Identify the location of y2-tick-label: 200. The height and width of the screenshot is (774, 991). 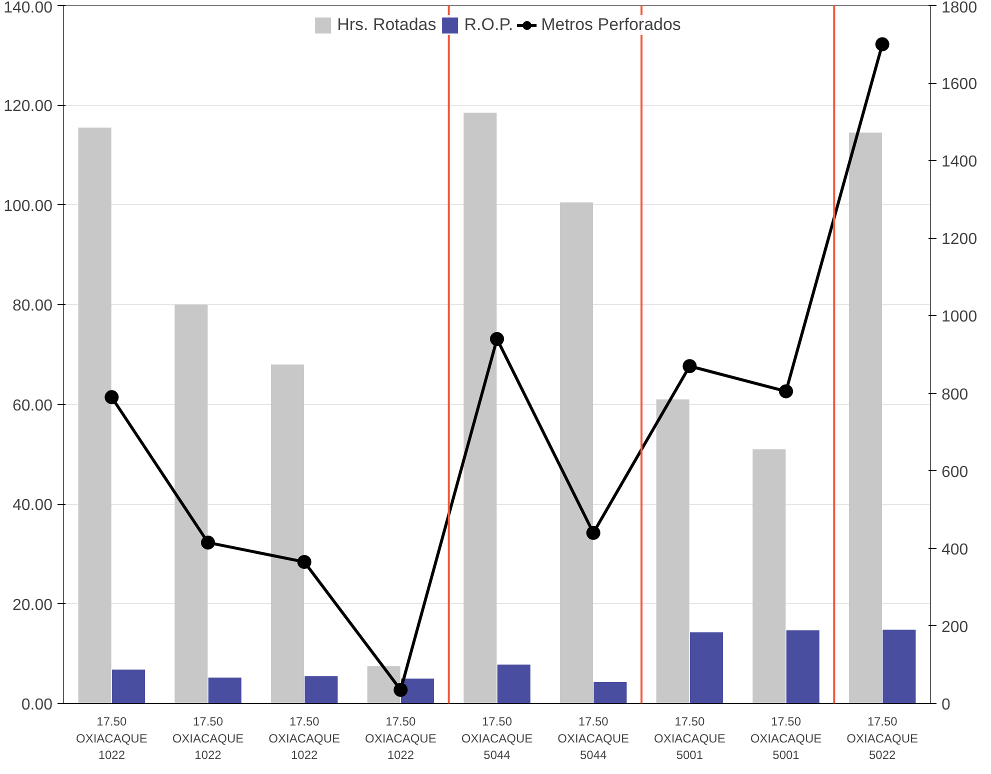
(955, 627).